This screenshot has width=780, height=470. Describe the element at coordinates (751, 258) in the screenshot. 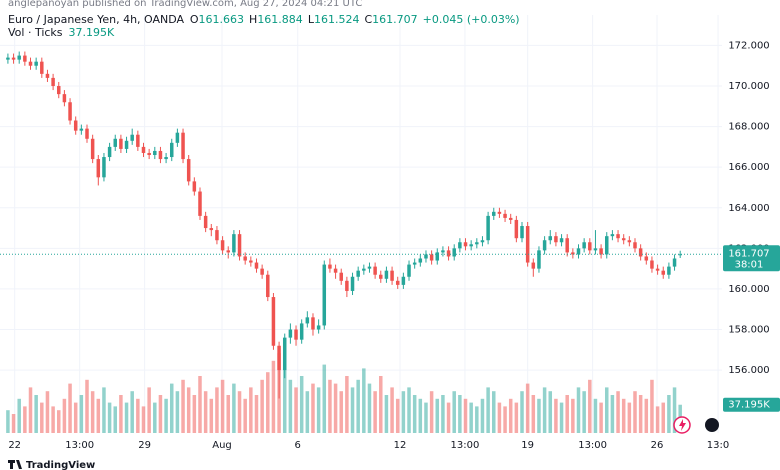

I see `last-price-box` at that location.